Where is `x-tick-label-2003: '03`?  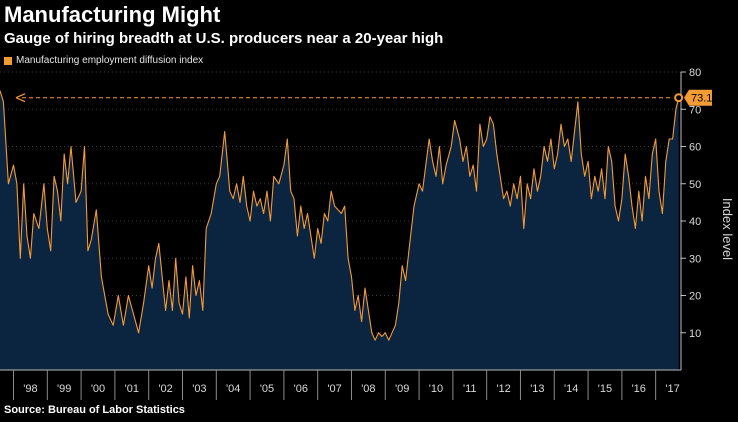 x-tick-label-2003: '03 is located at coordinates (199, 389).